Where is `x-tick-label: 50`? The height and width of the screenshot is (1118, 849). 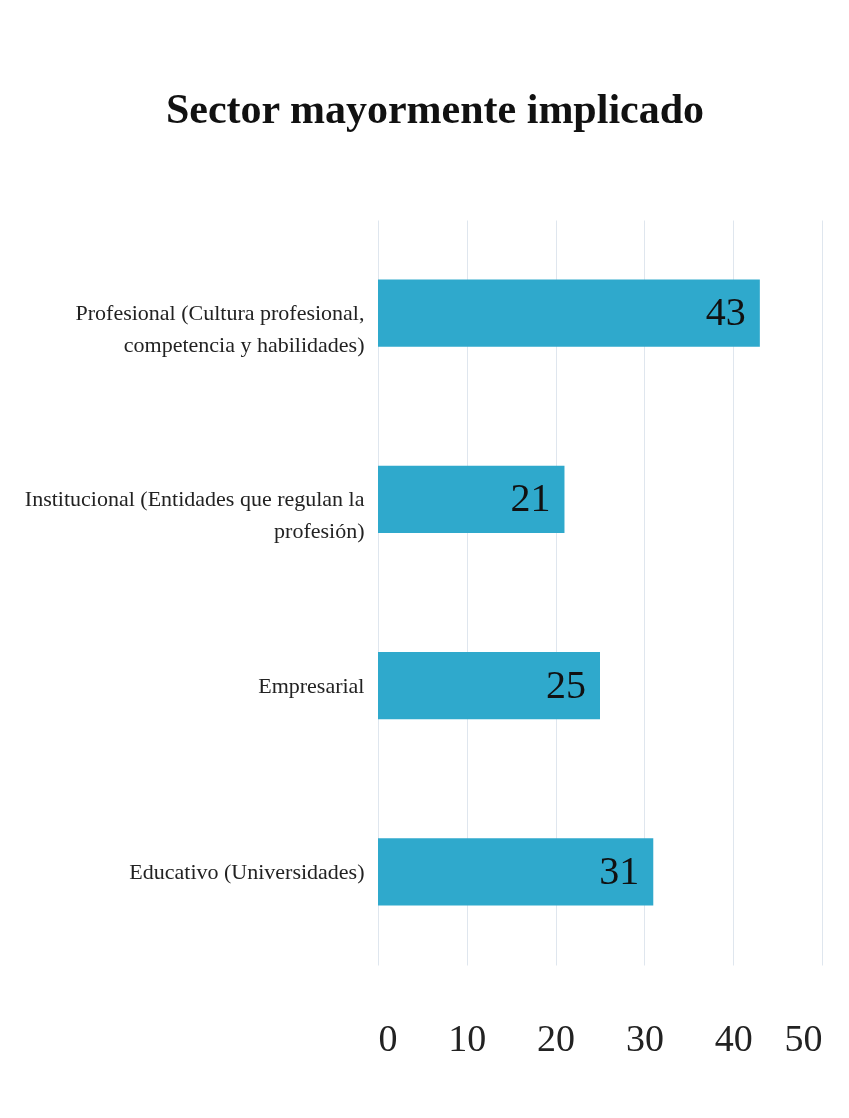
x-tick-label: 50 is located at coordinates (803, 1037).